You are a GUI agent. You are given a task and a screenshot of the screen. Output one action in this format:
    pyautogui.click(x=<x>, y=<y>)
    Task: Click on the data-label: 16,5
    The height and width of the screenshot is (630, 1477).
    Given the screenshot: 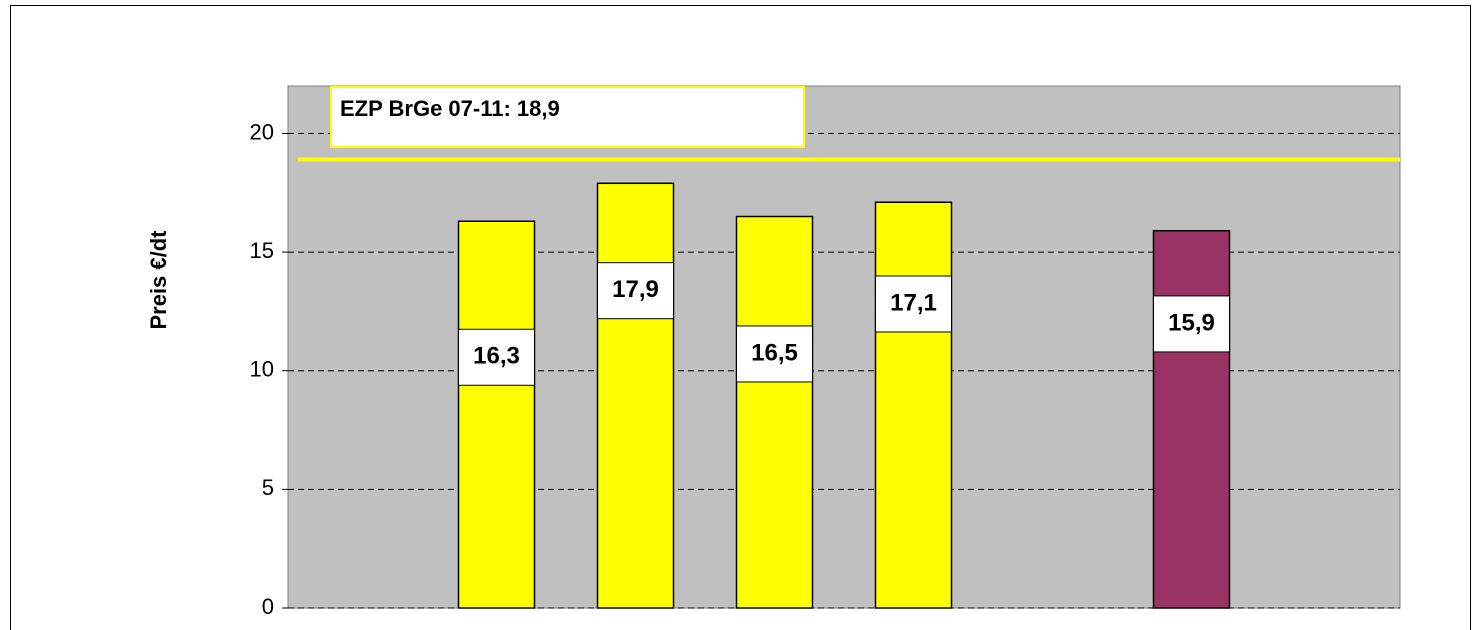 What is the action you would take?
    pyautogui.click(x=774, y=352)
    